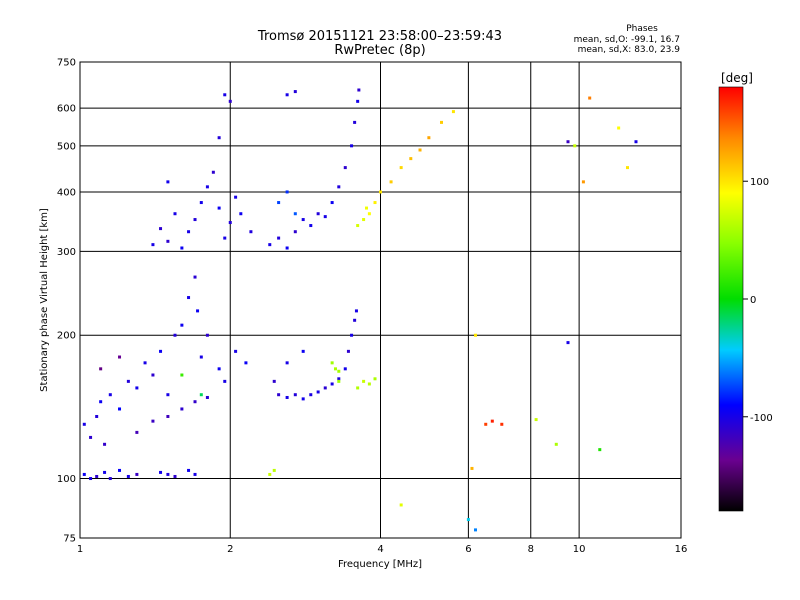  What do you see at coordinates (681, 549) in the screenshot?
I see `x-tick-label: 16` at bounding box center [681, 549].